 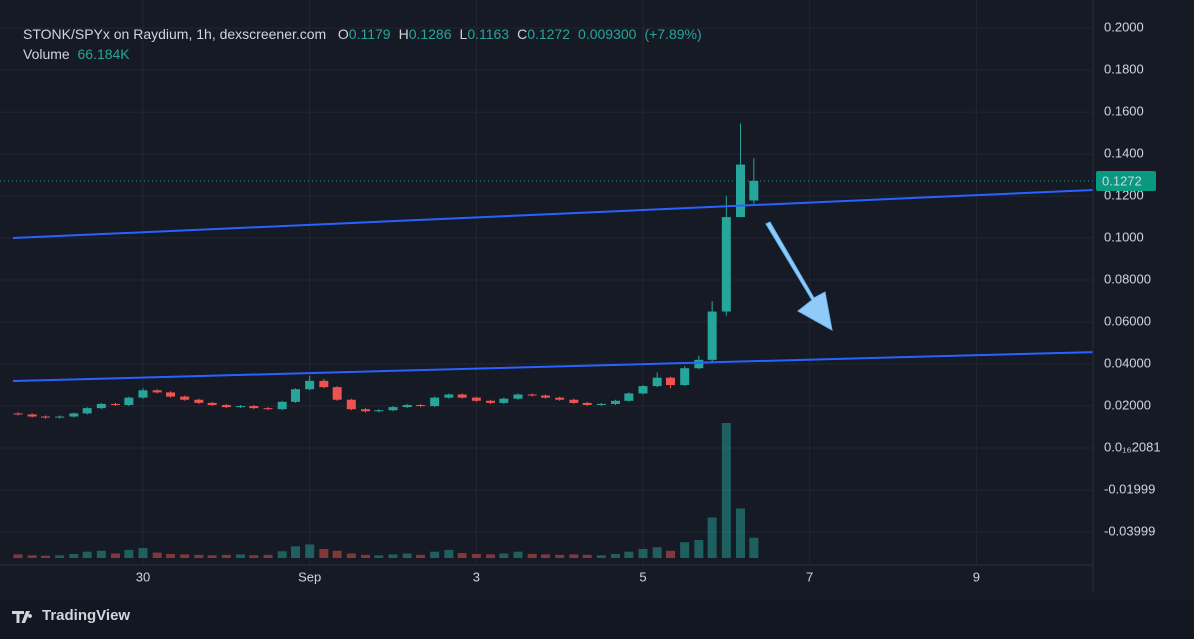 I want to click on ohlc-value: 0.1163, so click(x=488, y=34).